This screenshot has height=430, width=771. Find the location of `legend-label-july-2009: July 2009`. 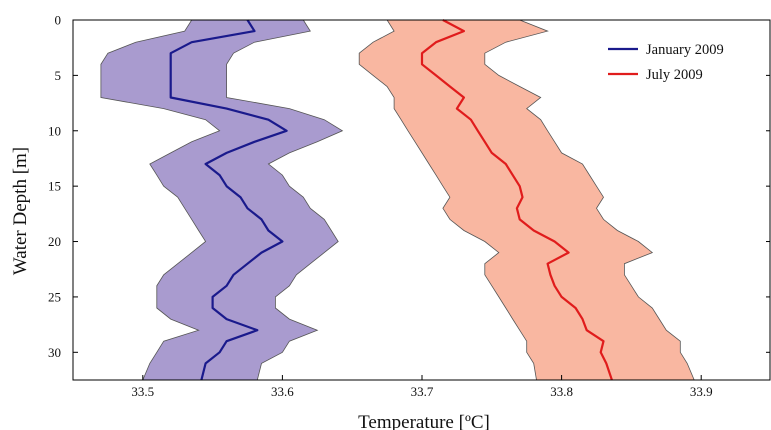

legend-label-july-2009: July 2009 is located at coordinates (674, 75).